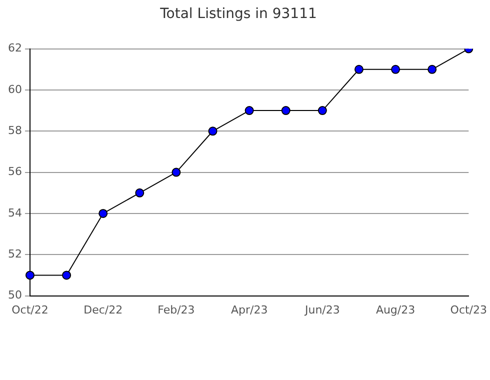 This screenshot has width=490, height=380. What do you see at coordinates (15, 295) in the screenshot?
I see `y-tick-label: 50` at bounding box center [15, 295].